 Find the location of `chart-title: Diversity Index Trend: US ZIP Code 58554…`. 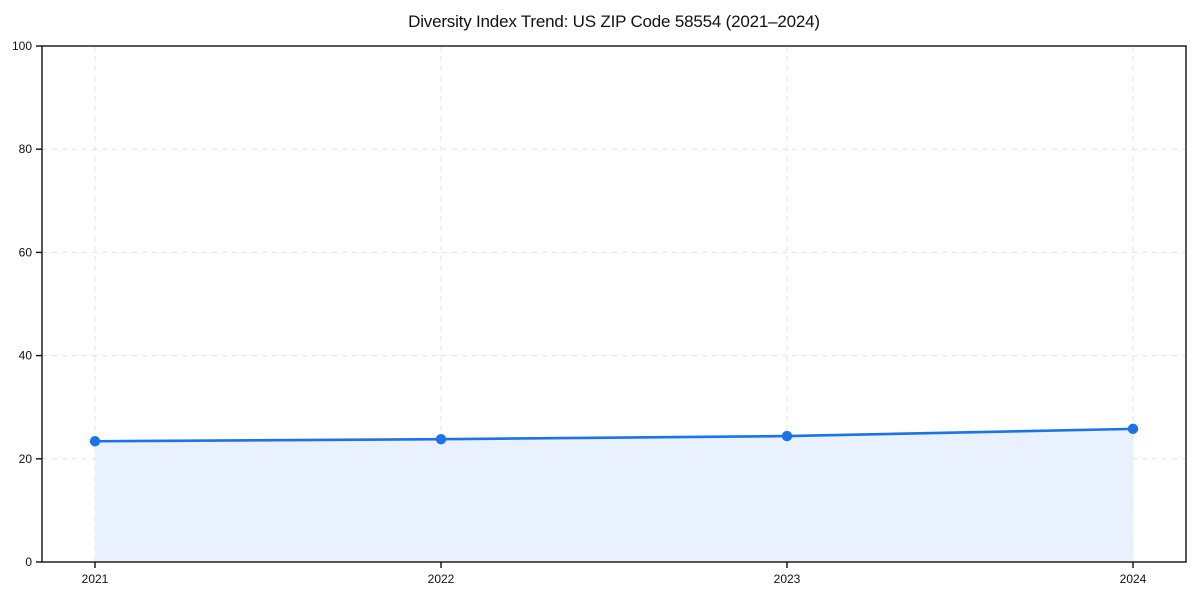

chart-title: Diversity Index Trend: US ZIP Code 58554… is located at coordinates (614, 21).